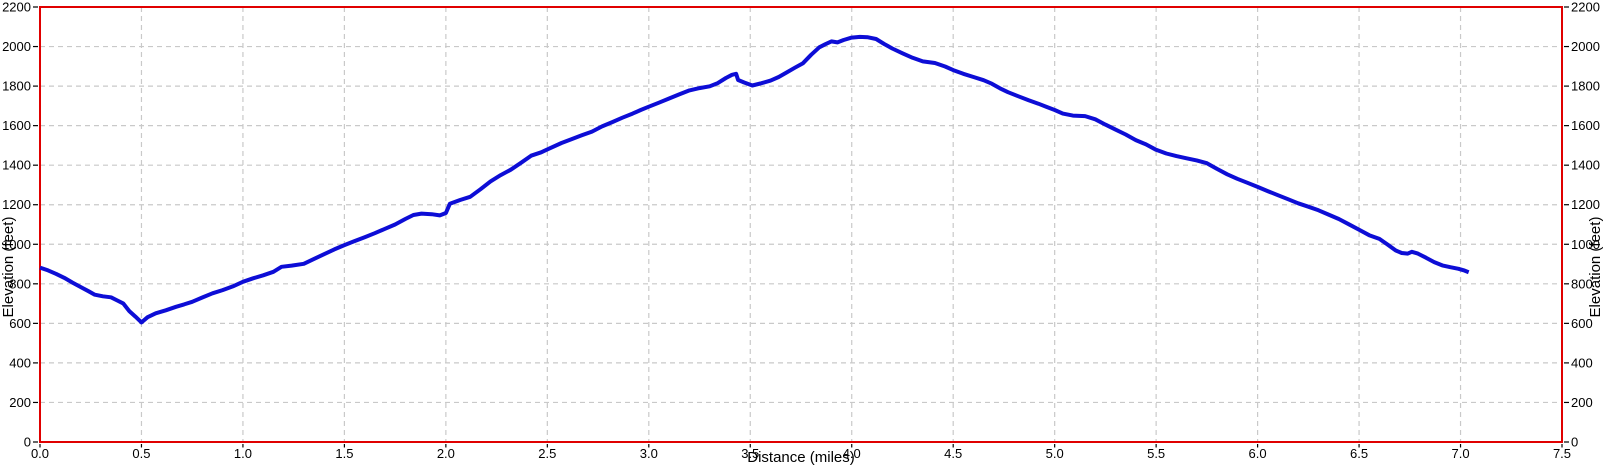  I want to click on y-tick-label-left: 1400, so click(16, 165).